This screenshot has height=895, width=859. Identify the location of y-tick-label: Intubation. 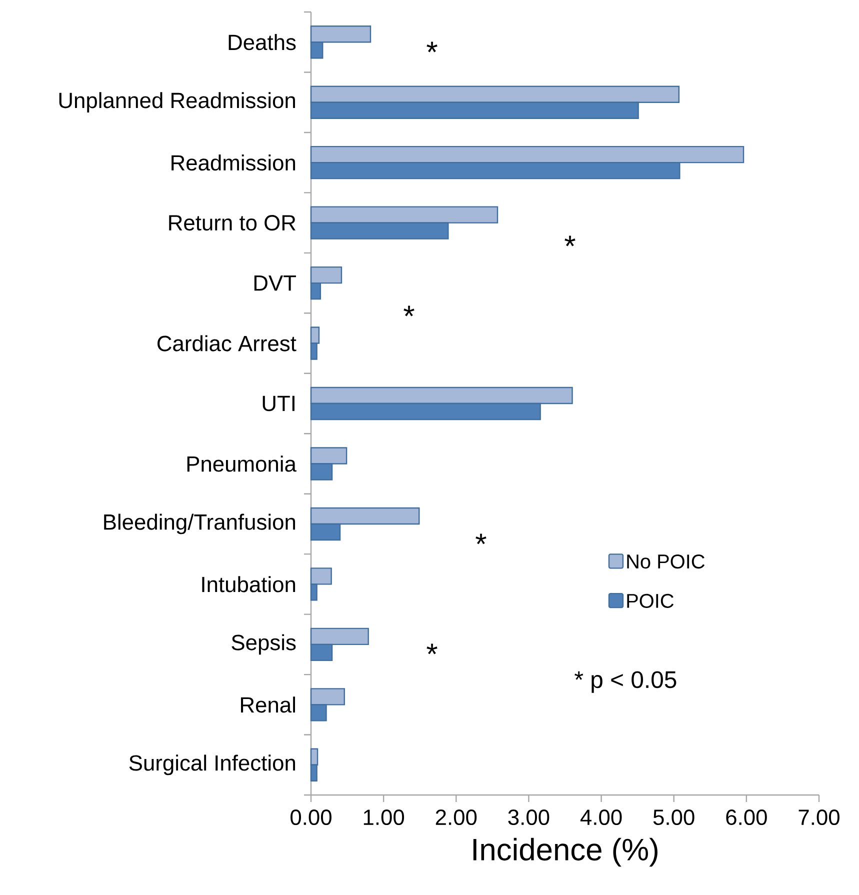
(249, 584).